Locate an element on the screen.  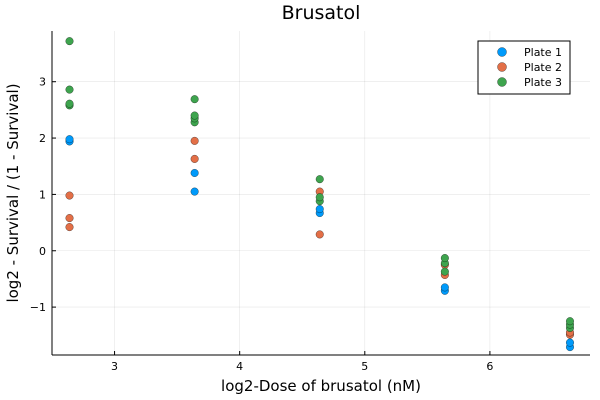
legend-label-1: Plate 1 is located at coordinates (543, 52).